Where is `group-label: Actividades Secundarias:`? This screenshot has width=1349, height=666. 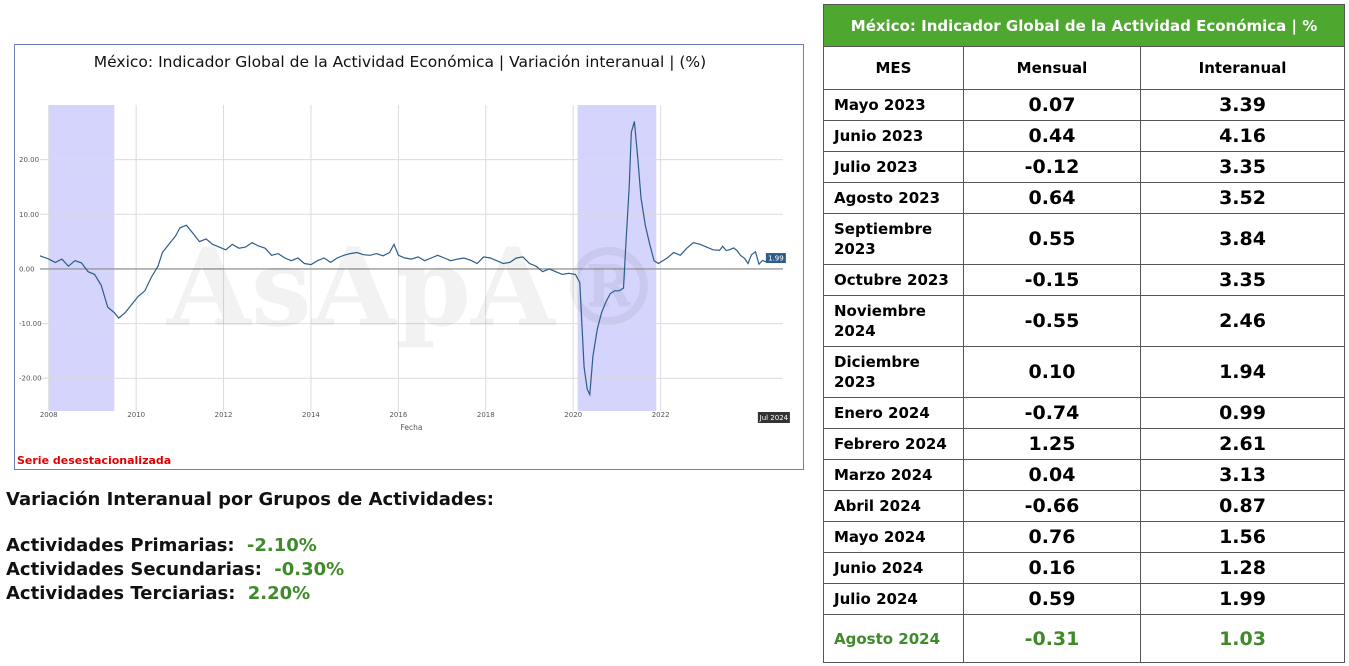 group-label: Actividades Secundarias: is located at coordinates (134, 569).